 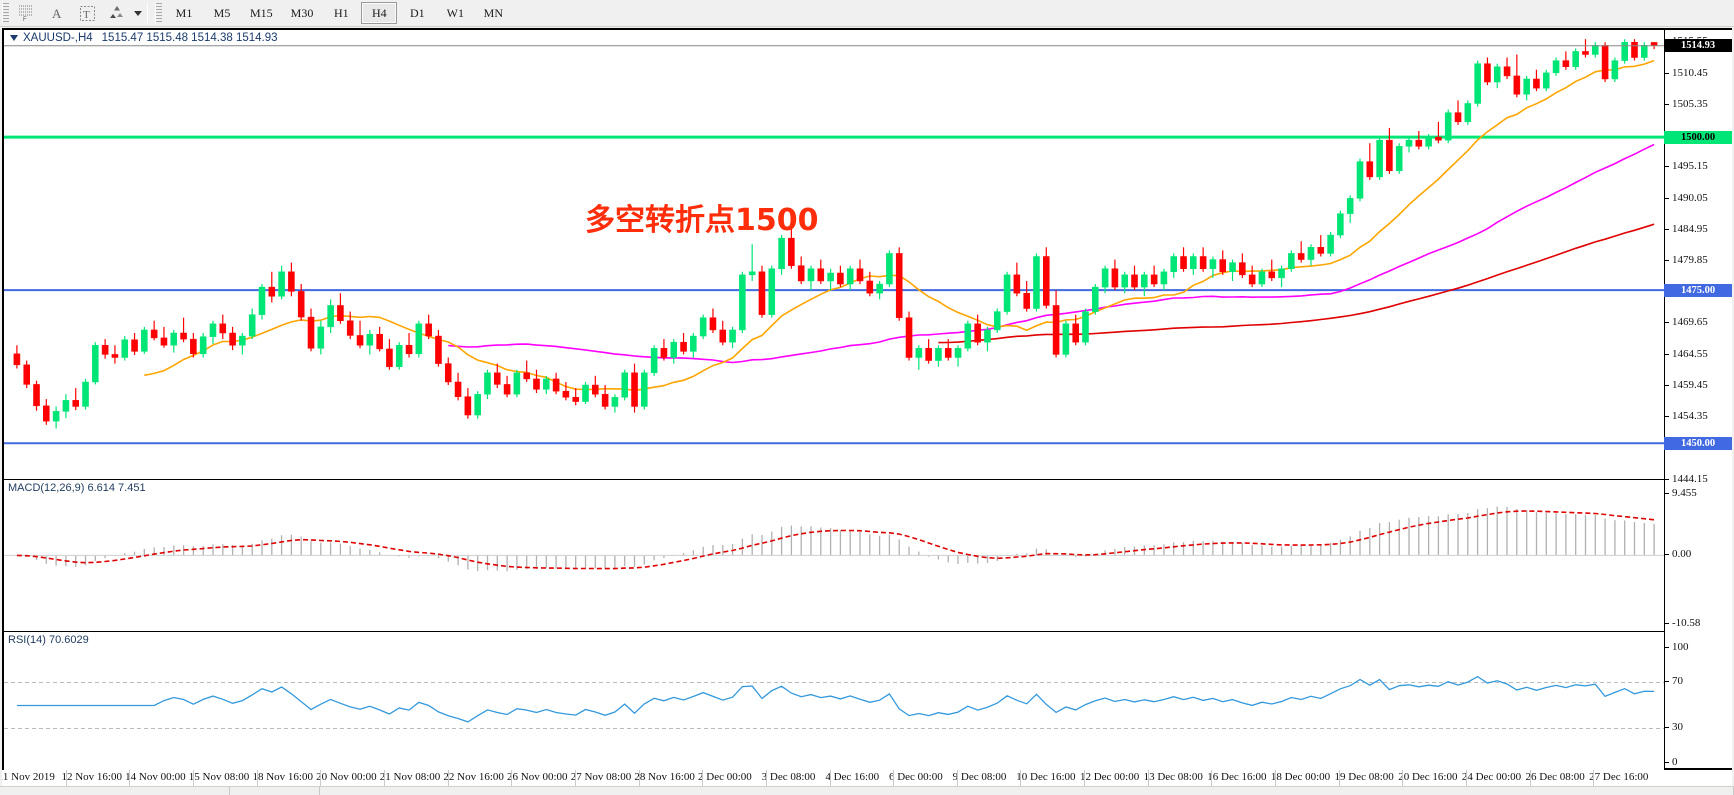 What do you see at coordinates (834, 702) in the screenshot?
I see `rsi-plot` at bounding box center [834, 702].